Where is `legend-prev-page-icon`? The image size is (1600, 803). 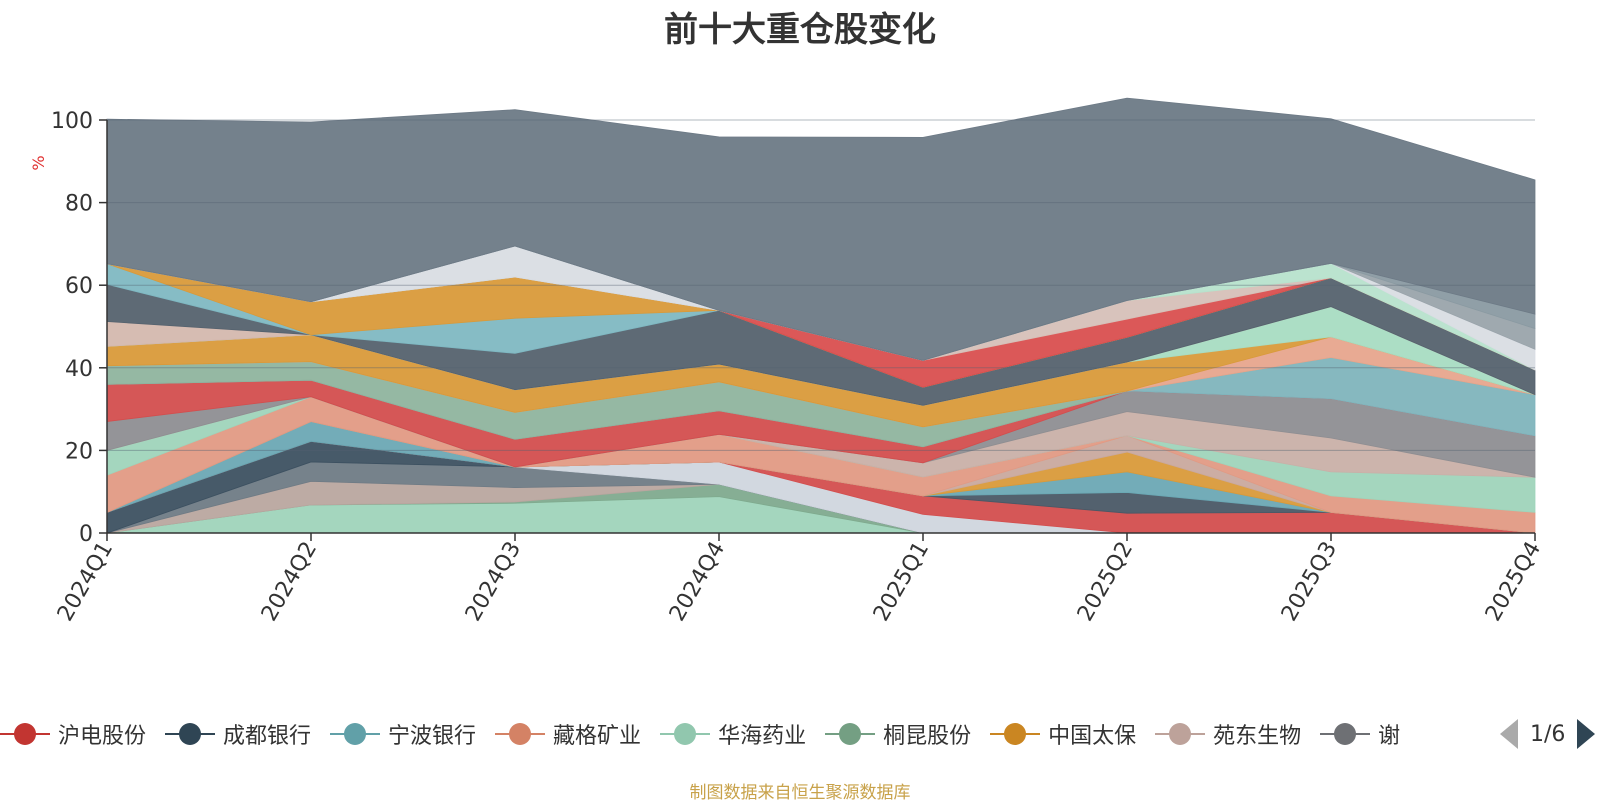
legend-prev-page-icon is located at coordinates (1509, 734).